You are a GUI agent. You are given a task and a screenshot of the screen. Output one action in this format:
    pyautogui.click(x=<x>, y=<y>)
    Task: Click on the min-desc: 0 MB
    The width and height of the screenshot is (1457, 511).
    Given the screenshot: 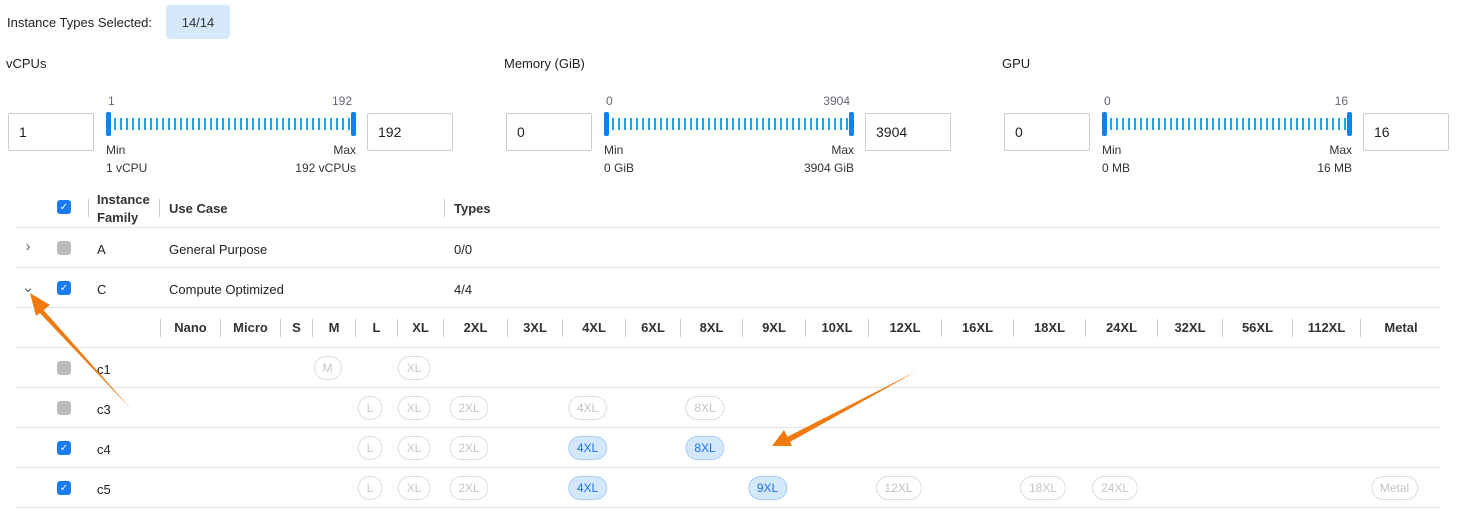 What is the action you would take?
    pyautogui.click(x=1116, y=168)
    